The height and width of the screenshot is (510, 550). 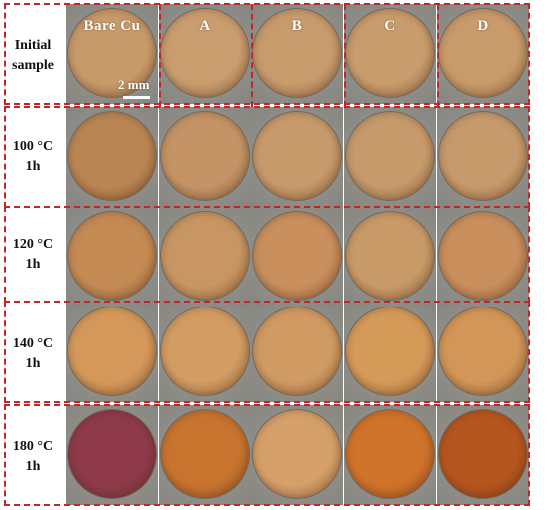 I want to click on row-label-condition: 100 °C, so click(x=33, y=146).